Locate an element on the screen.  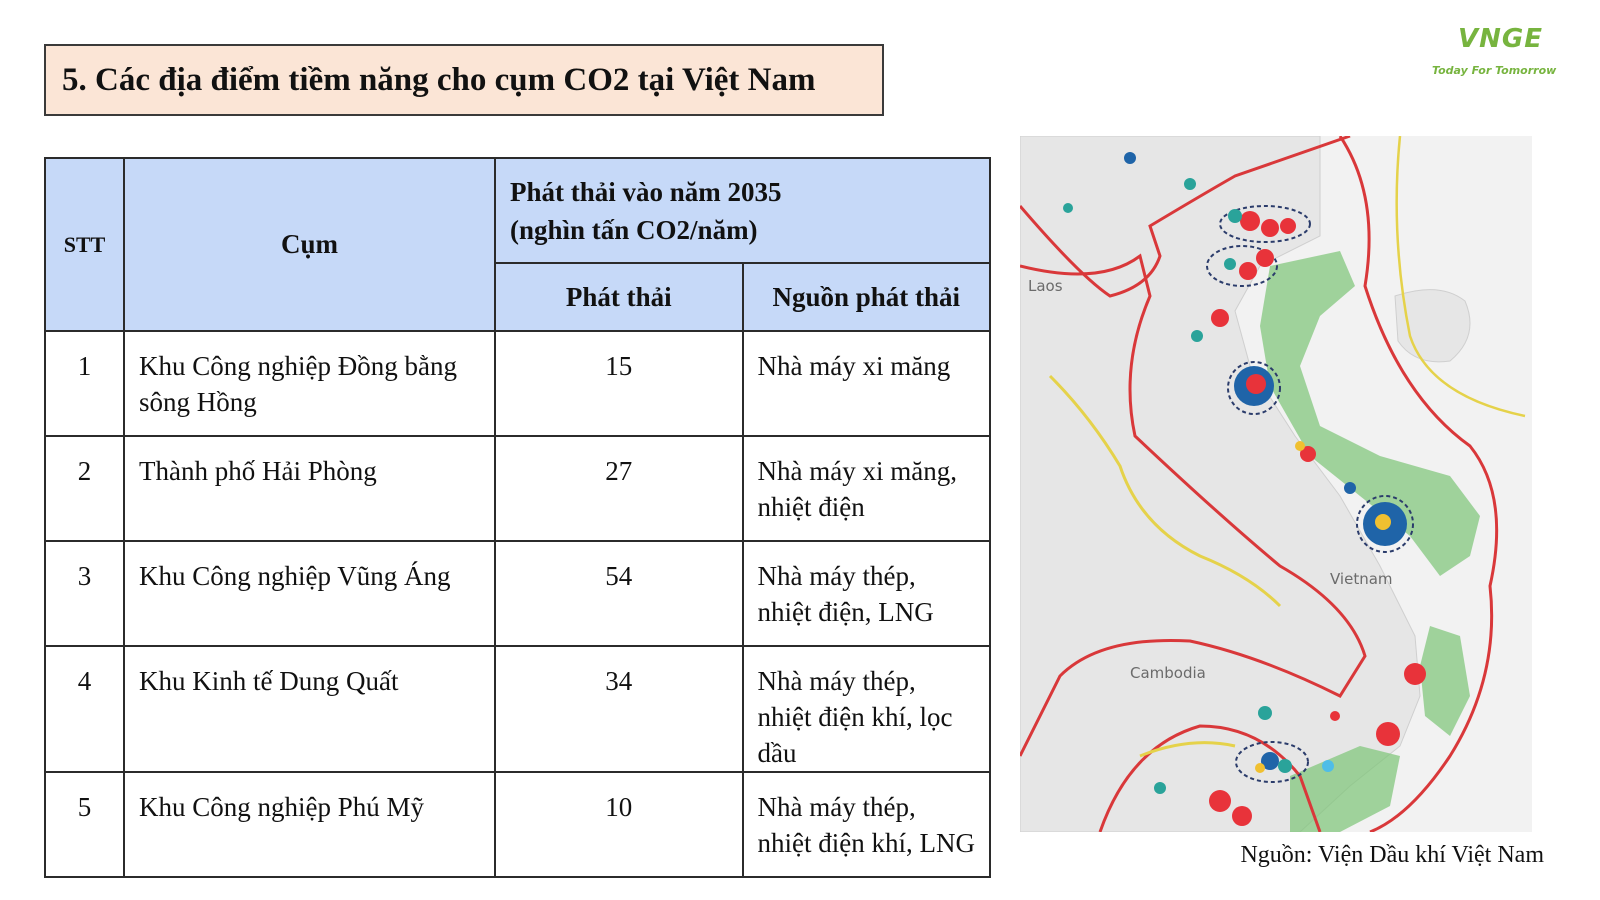
cell-cum: Khu Công nghiệp Vũng Áng is located at coordinates (309, 593).